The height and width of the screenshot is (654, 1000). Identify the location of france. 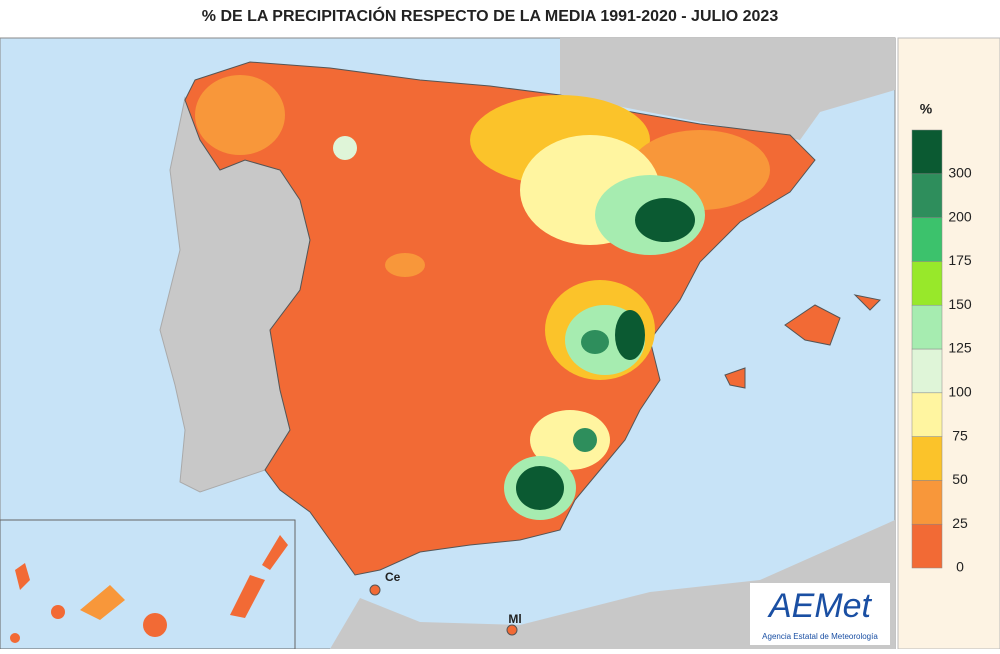
(727, 89).